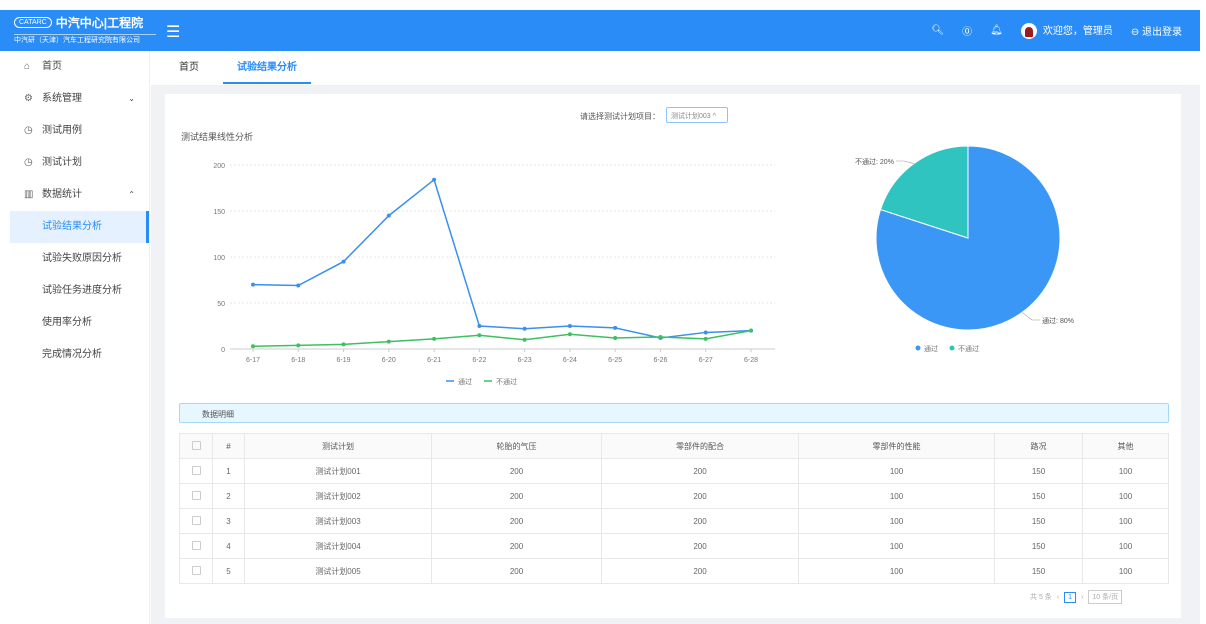 The width and height of the screenshot is (1206, 624). I want to click on y-tick-label: 50, so click(221, 304).